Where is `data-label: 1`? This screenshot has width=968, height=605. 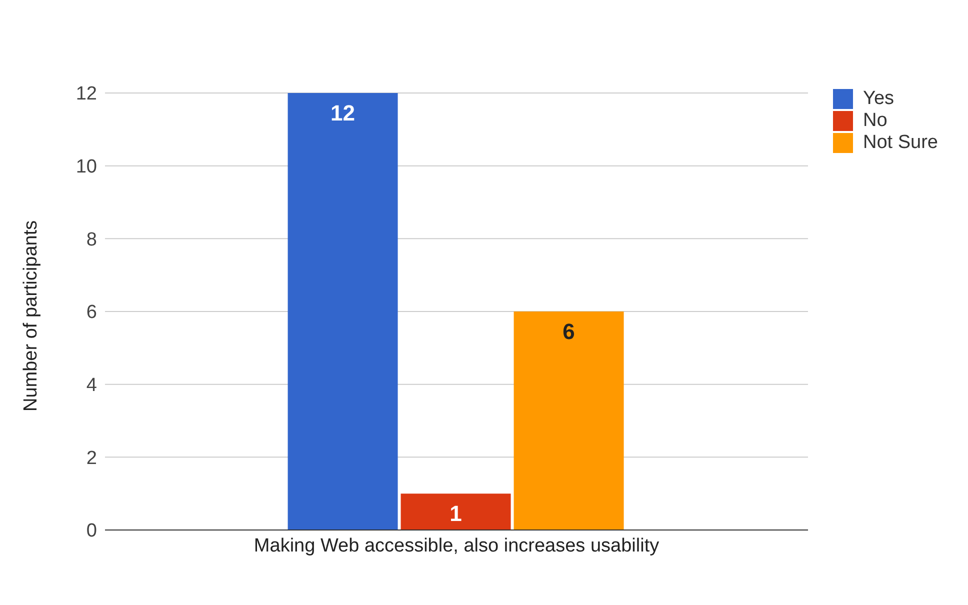
data-label: 1 is located at coordinates (456, 513).